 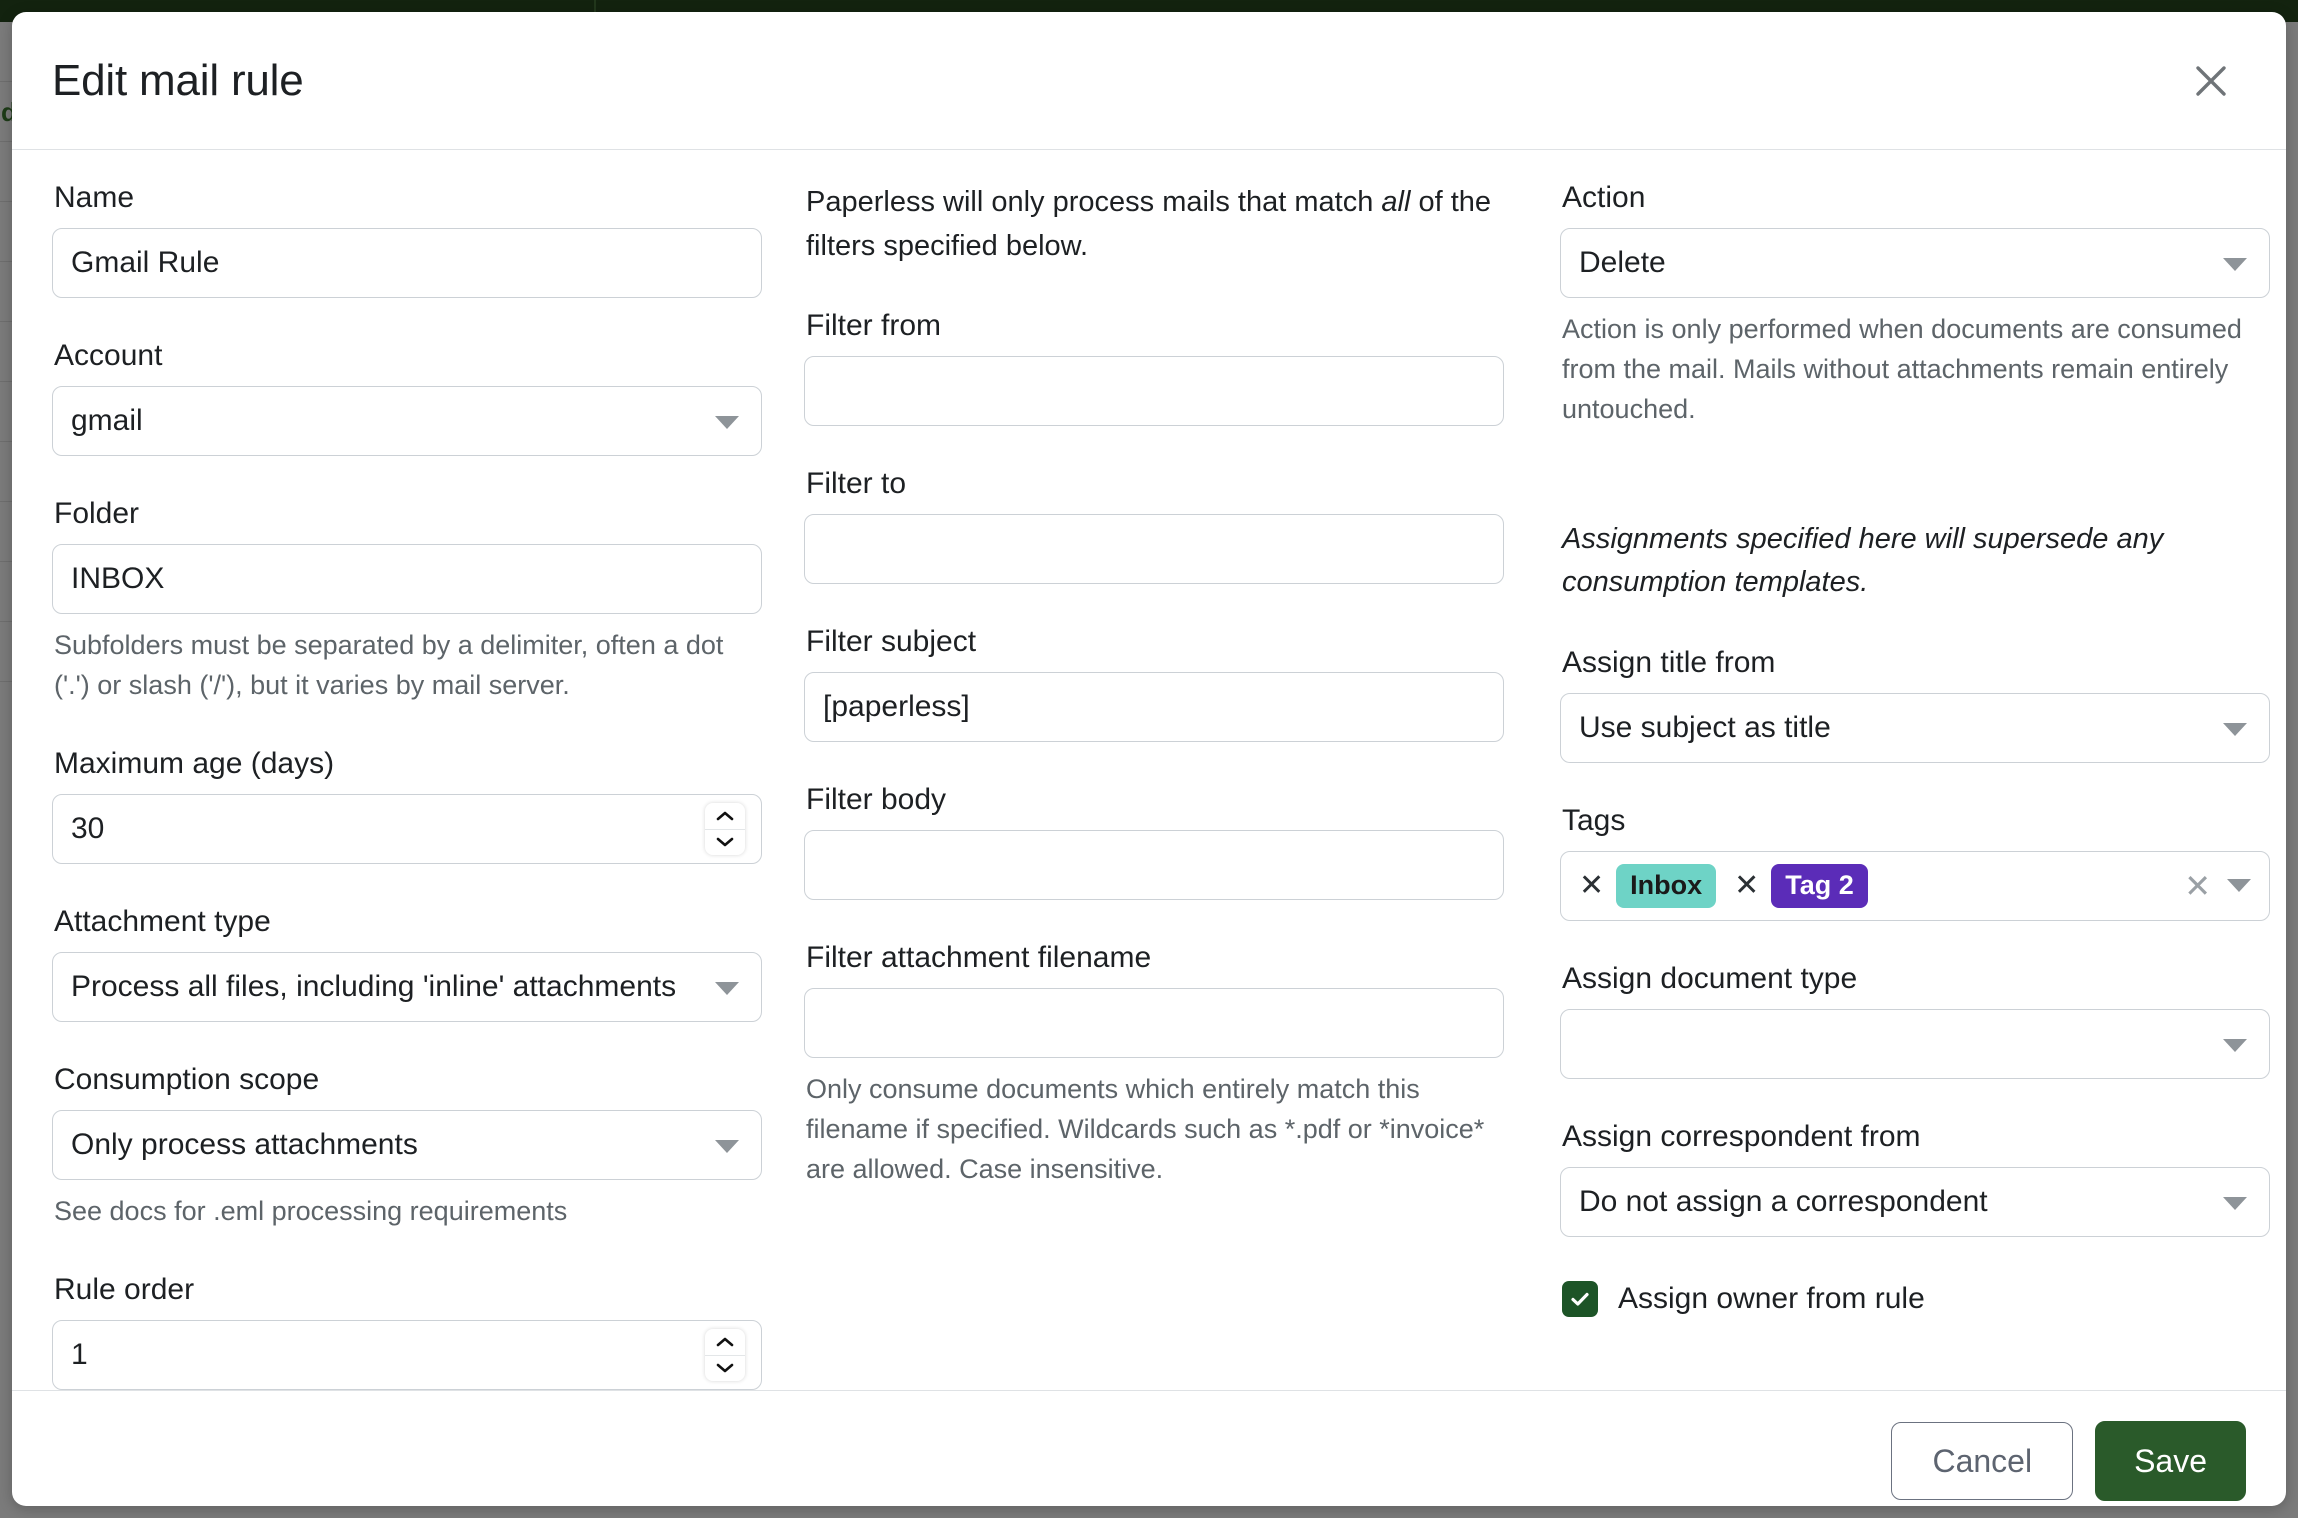 What do you see at coordinates (1154, 865) in the screenshot?
I see `filter-body-input` at bounding box center [1154, 865].